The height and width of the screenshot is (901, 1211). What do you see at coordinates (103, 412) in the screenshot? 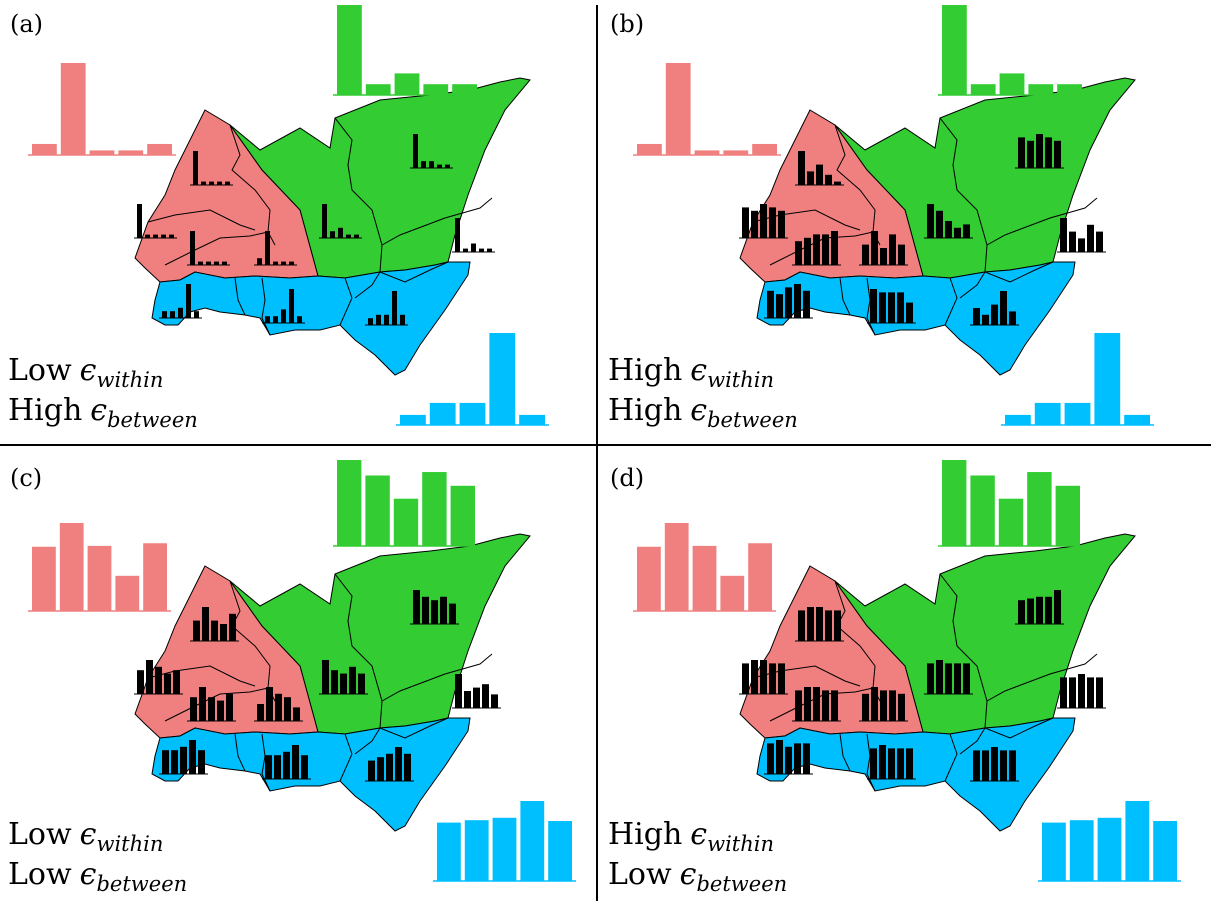
I see `epsilon-between-caption: High ϵbetween` at bounding box center [103, 412].